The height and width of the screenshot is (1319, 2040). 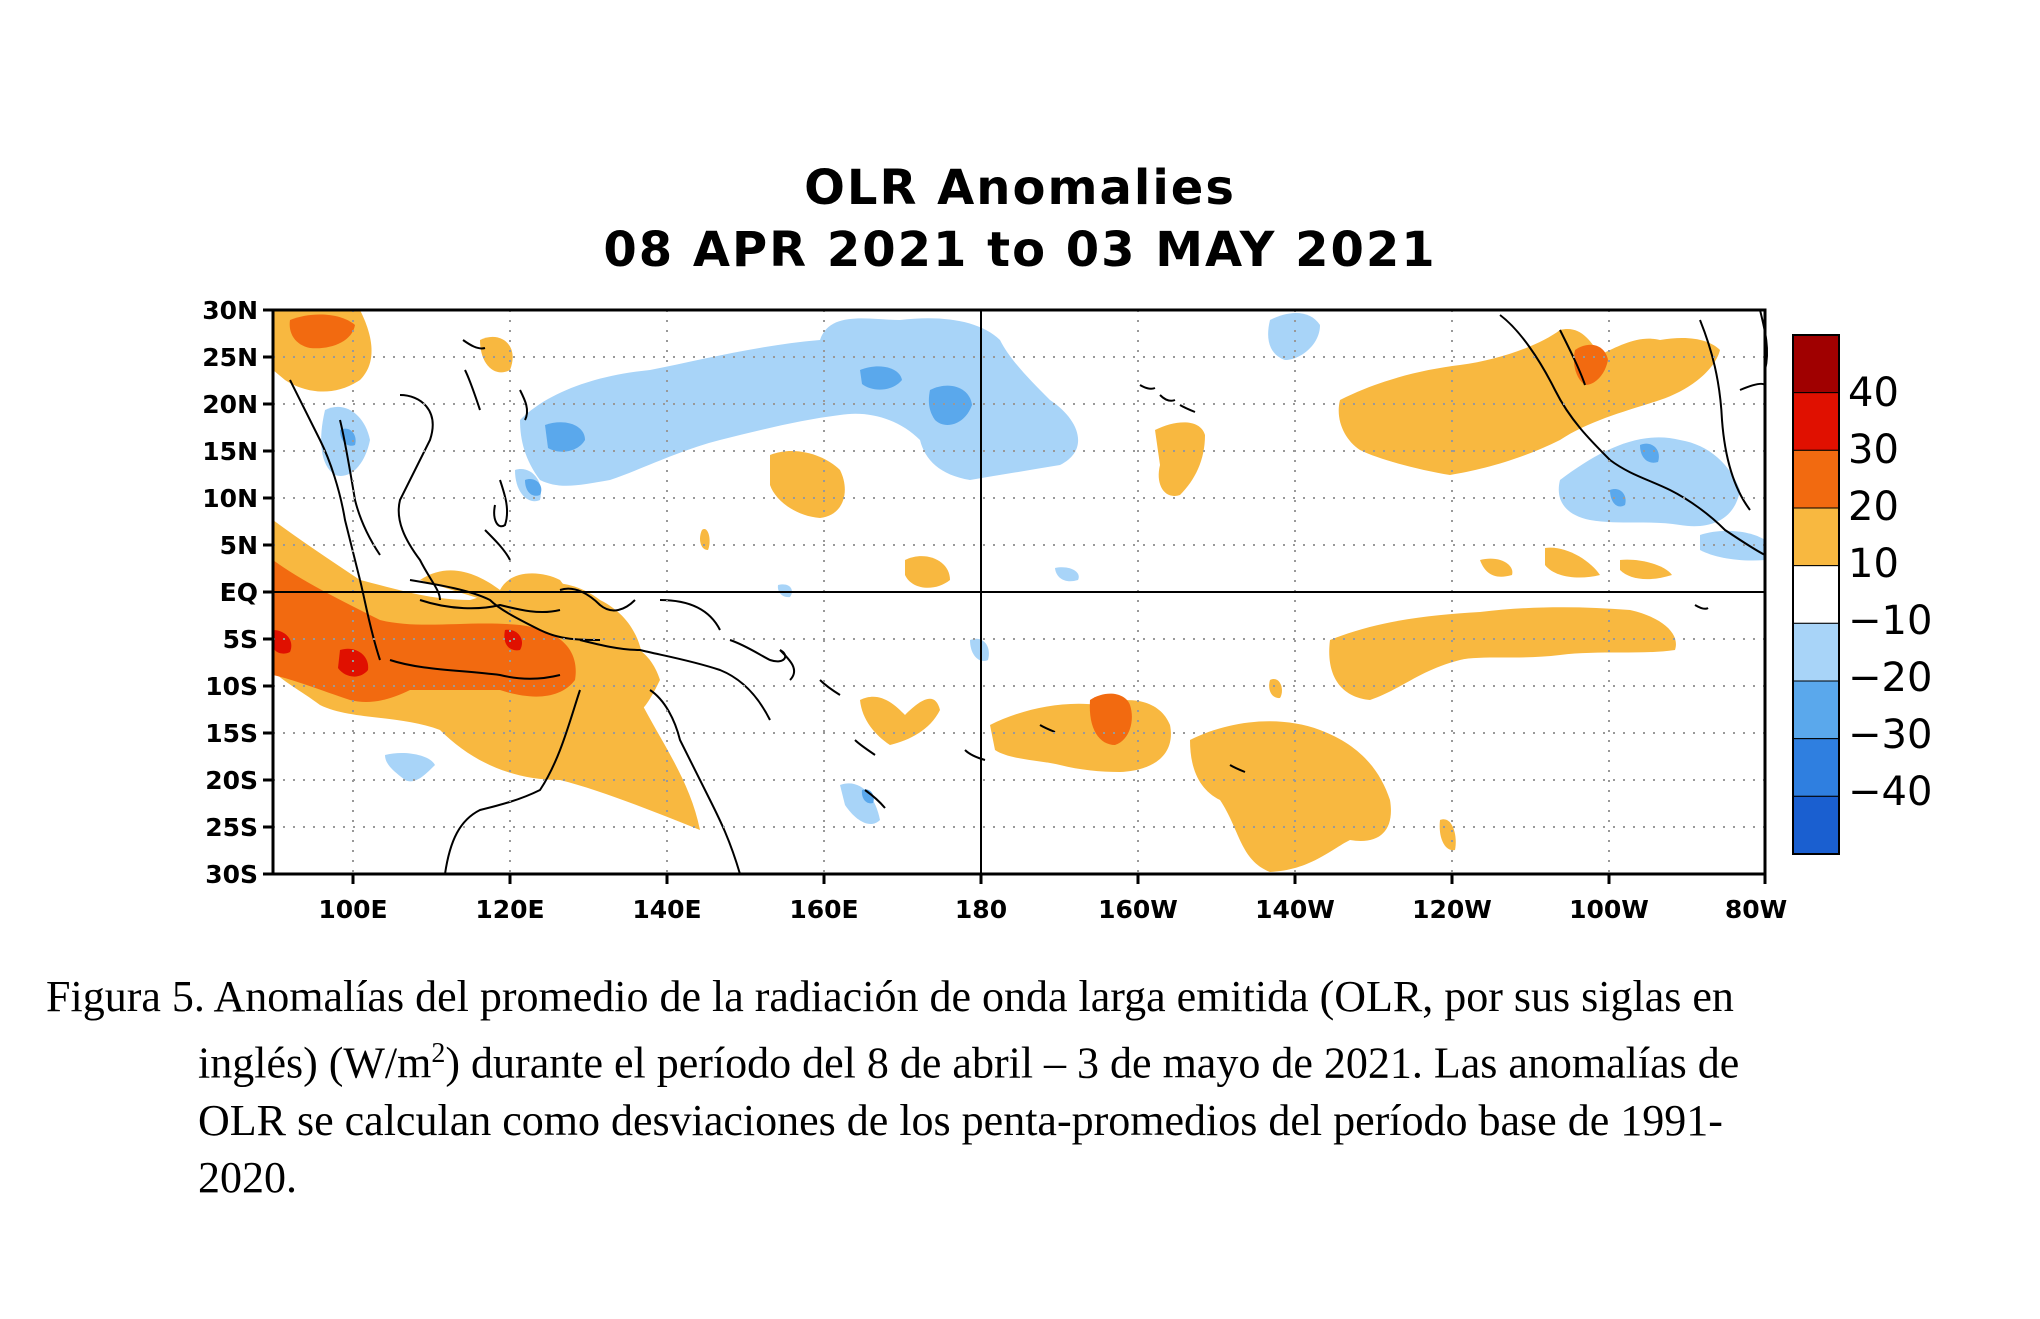 What do you see at coordinates (981, 909) in the screenshot?
I see `lon-label: 180` at bounding box center [981, 909].